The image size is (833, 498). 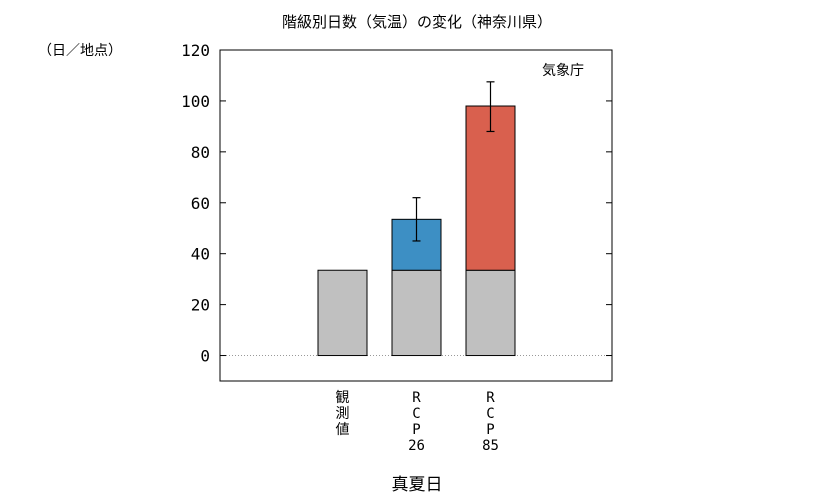 I want to click on category-label-3-line-1: R, so click(x=490, y=398).